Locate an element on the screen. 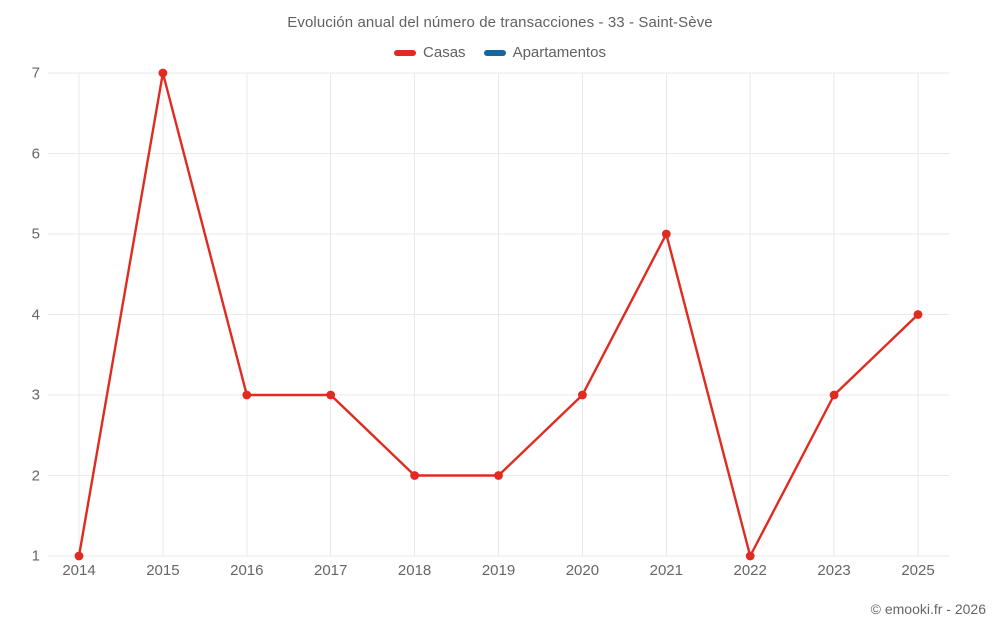 Image resolution: width=1000 pixels, height=625 pixels. x-tick-label-2022: 2022 is located at coordinates (750, 570).